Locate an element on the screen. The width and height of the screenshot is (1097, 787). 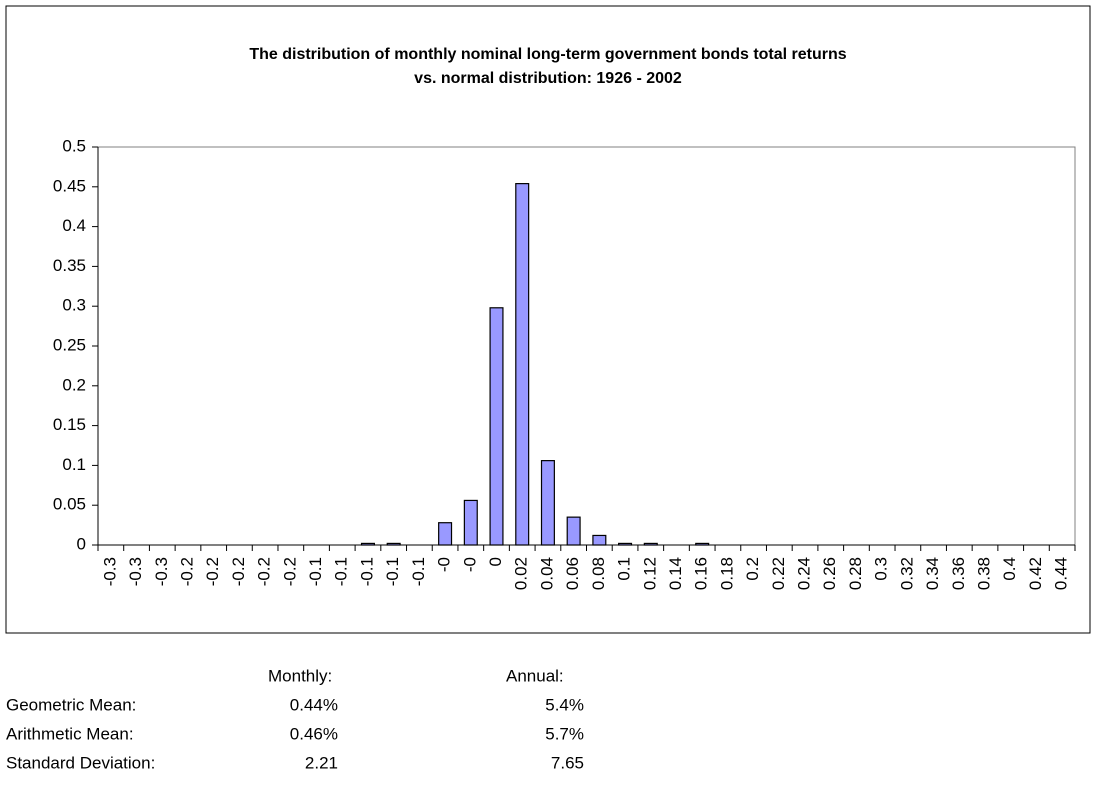
x-tick-label: 0 is located at coordinates (495, 561).